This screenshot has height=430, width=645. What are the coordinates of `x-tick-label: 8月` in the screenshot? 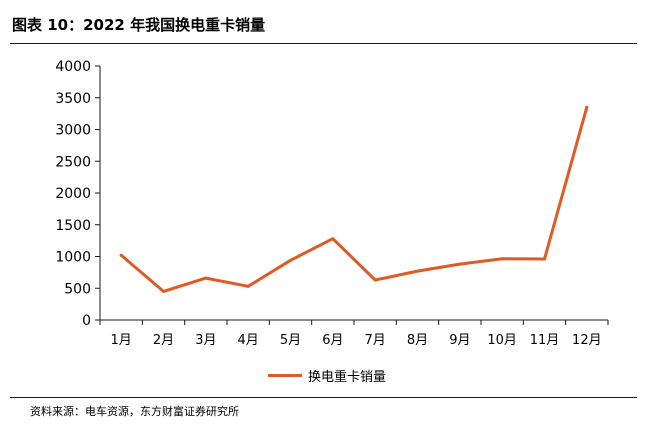 It's located at (417, 340).